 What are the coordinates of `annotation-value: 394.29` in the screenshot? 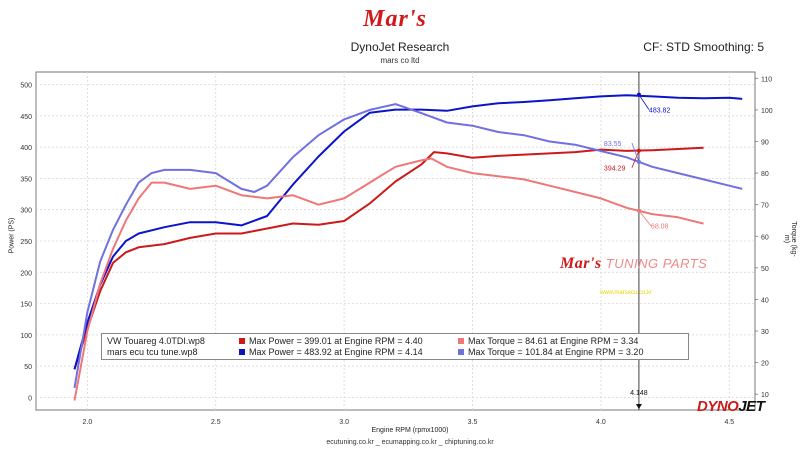 It's located at (615, 169).